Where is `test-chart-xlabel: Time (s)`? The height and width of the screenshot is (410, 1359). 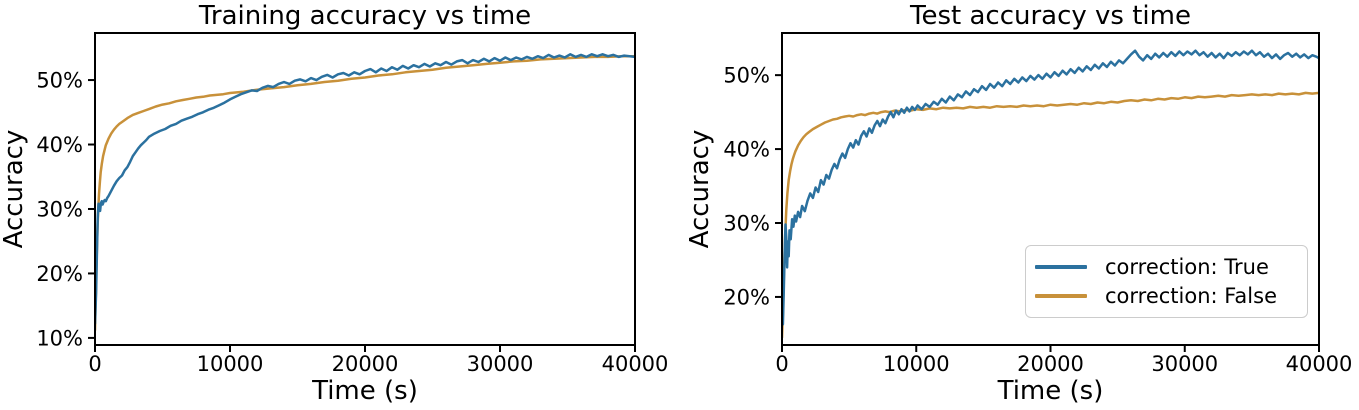 test-chart-xlabel: Time (s) is located at coordinates (1050, 391).